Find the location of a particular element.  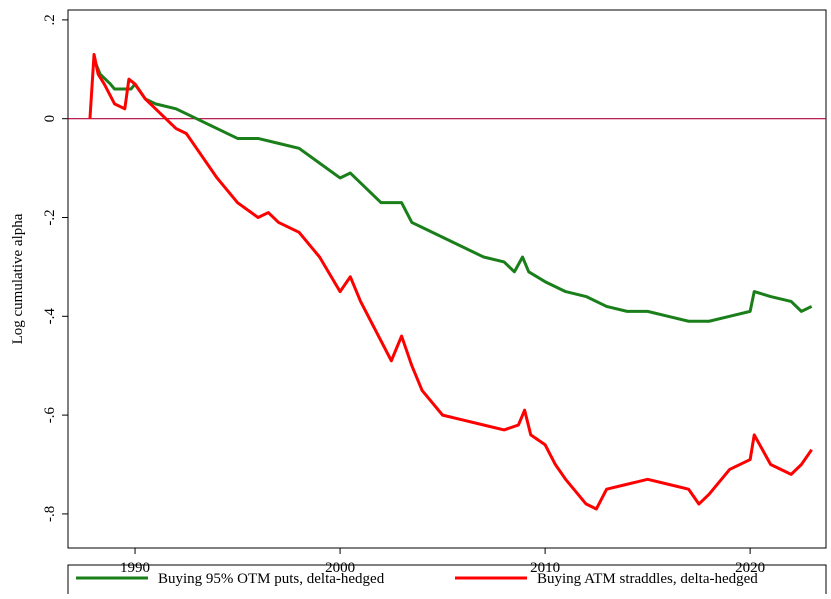

y-tick-label: -.8 is located at coordinates (50, 514).